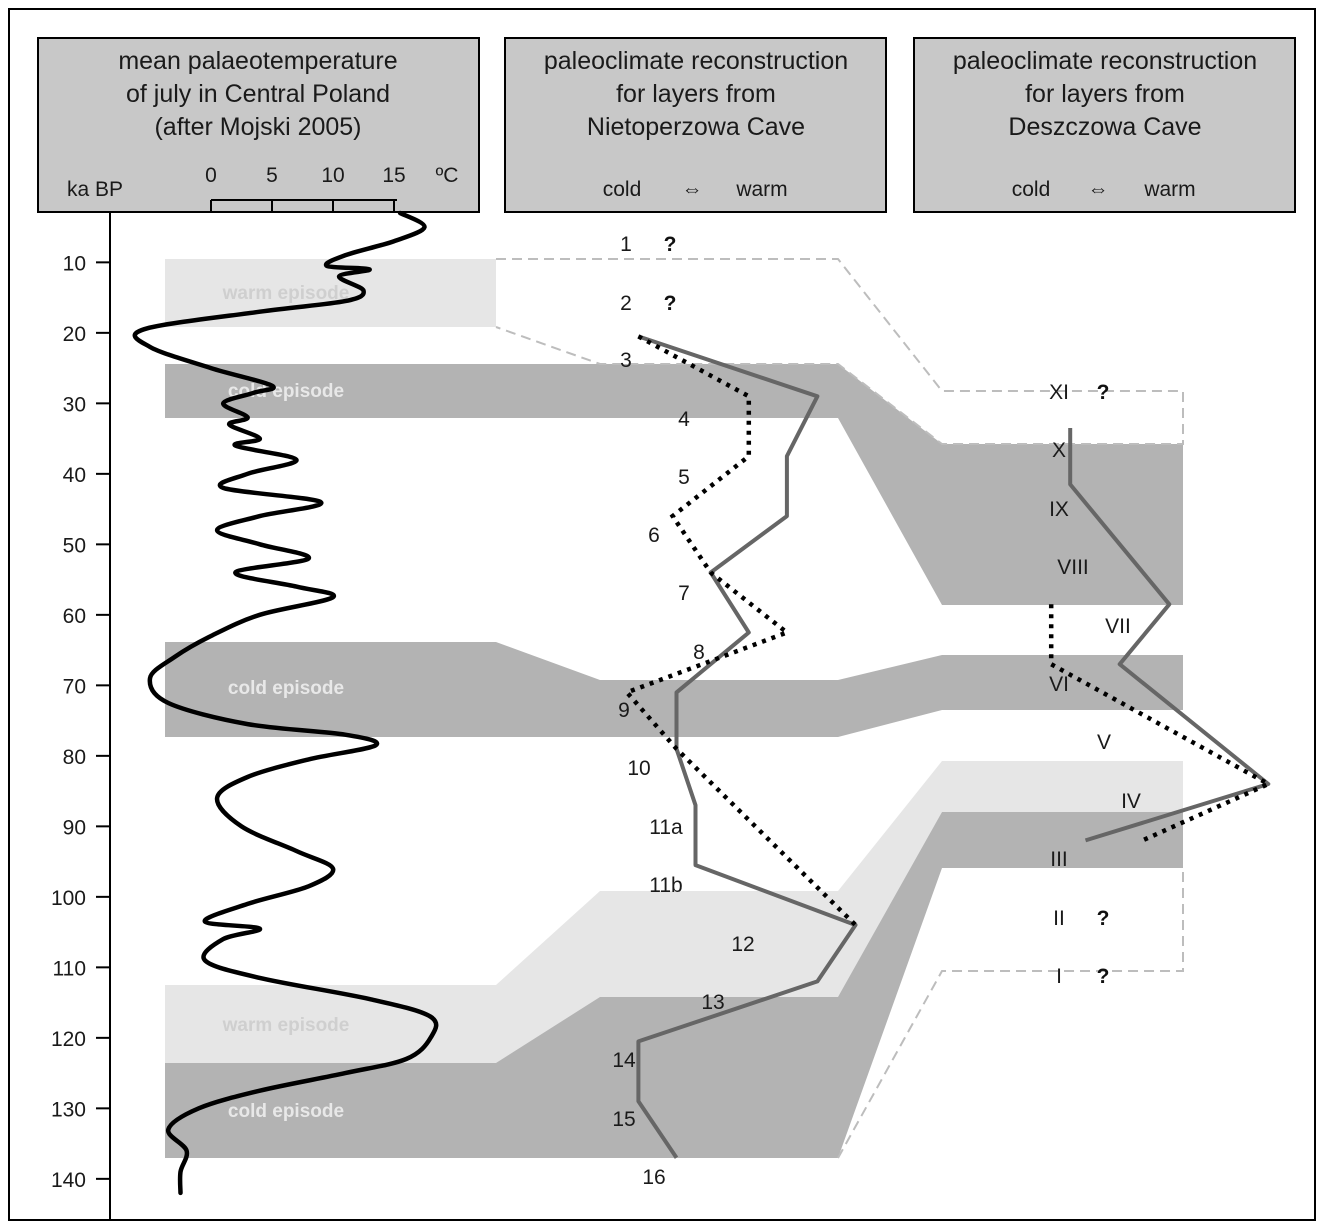  I want to click on temperature-ticks: 0 5 10 15, so click(305, 188).